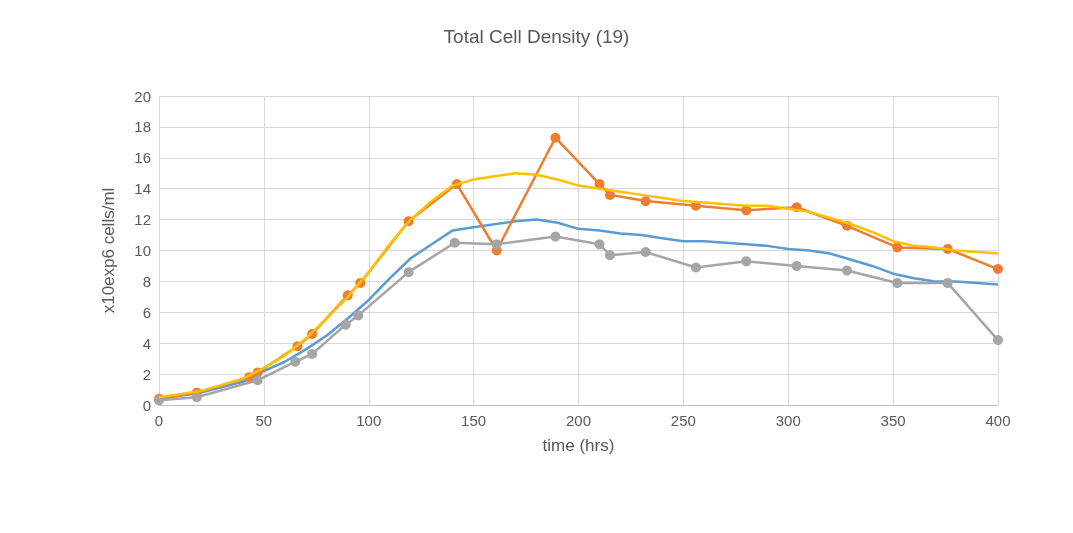  Describe the element at coordinates (146, 374) in the screenshot. I see `y-tick-label: 2` at that location.